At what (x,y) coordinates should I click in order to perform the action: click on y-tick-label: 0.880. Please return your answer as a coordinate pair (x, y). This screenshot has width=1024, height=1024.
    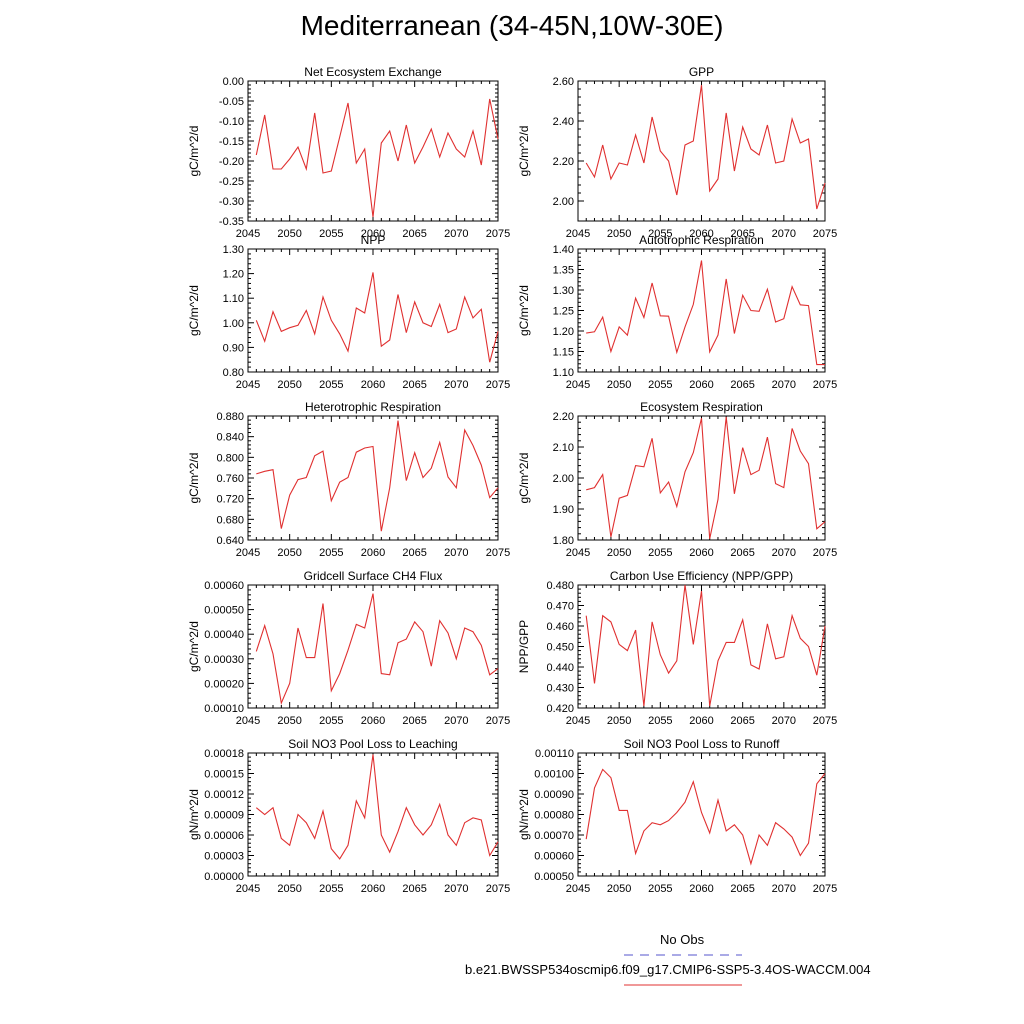
    Looking at the image, I should click on (230, 417).